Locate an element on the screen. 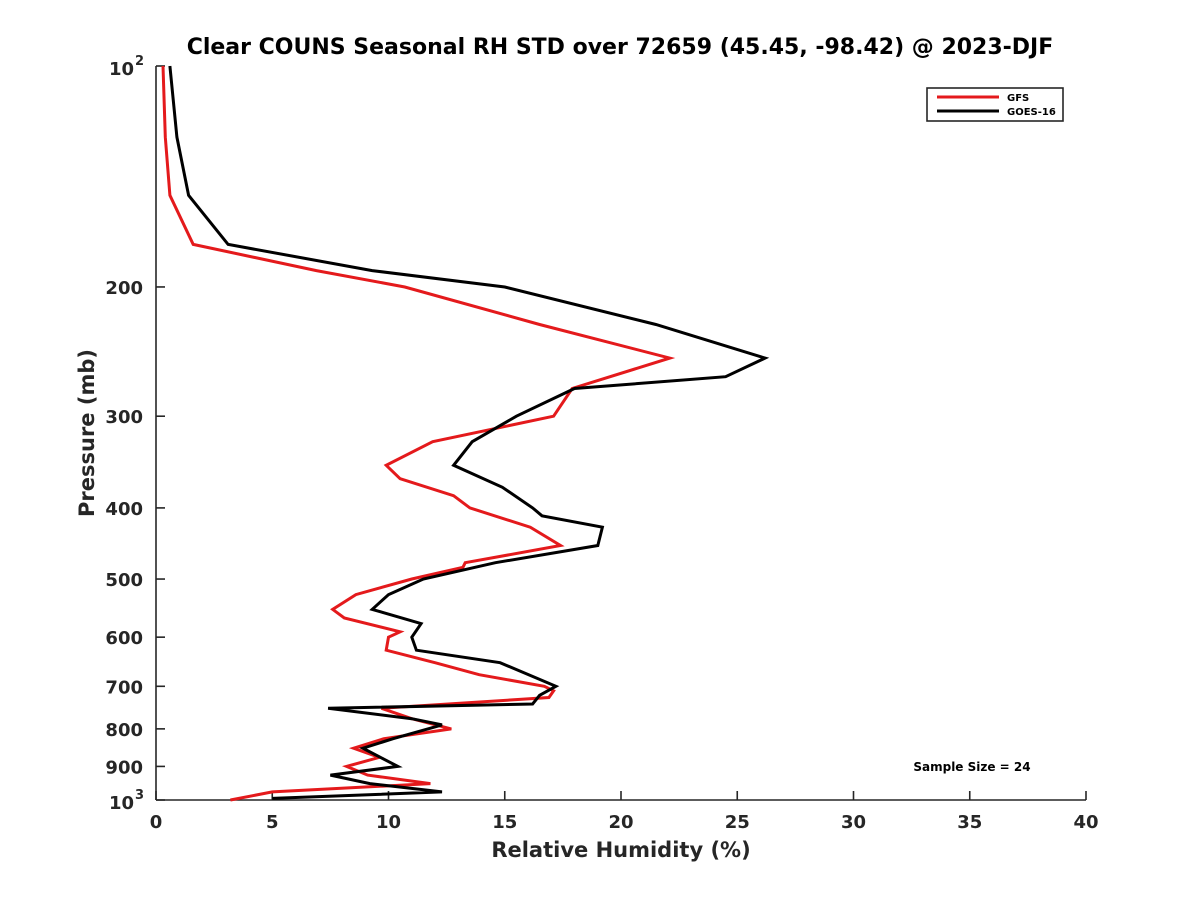  x-tick-label: 40 is located at coordinates (1085, 822).